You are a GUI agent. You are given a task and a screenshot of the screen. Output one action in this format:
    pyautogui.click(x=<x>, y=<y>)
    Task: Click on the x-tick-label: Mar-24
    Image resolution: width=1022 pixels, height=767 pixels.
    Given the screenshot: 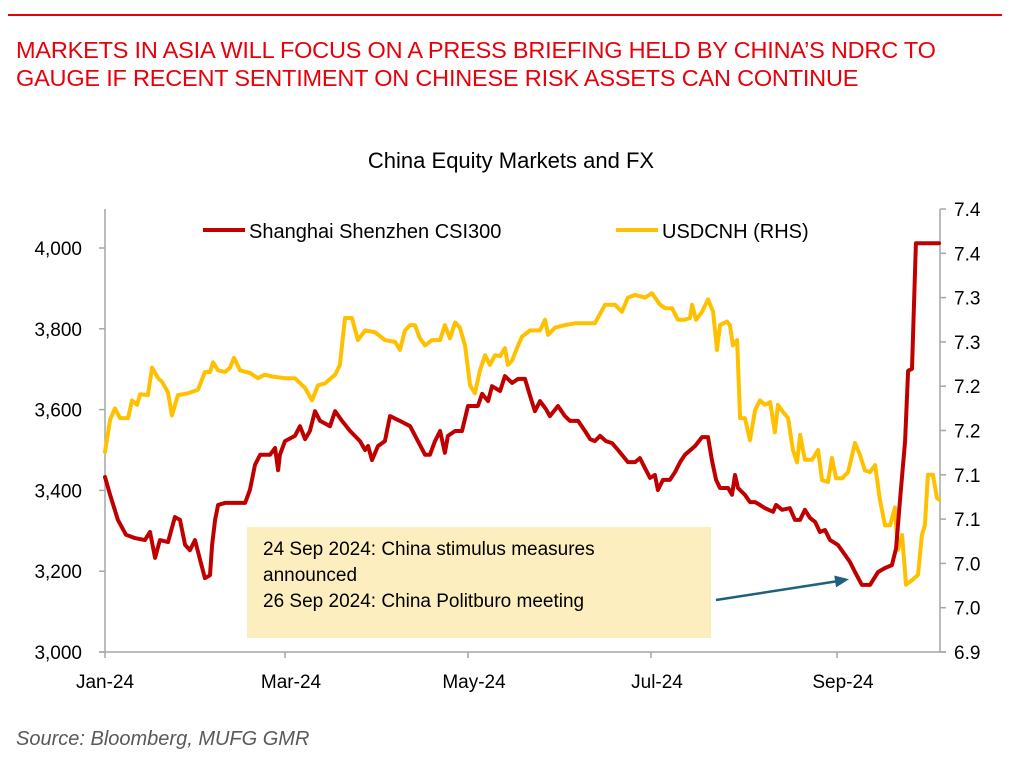 What is the action you would take?
    pyautogui.click(x=291, y=682)
    